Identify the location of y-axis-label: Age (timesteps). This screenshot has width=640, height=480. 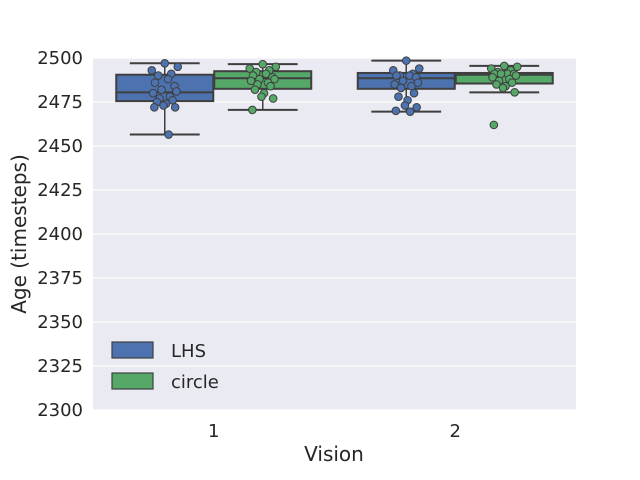
(19, 234).